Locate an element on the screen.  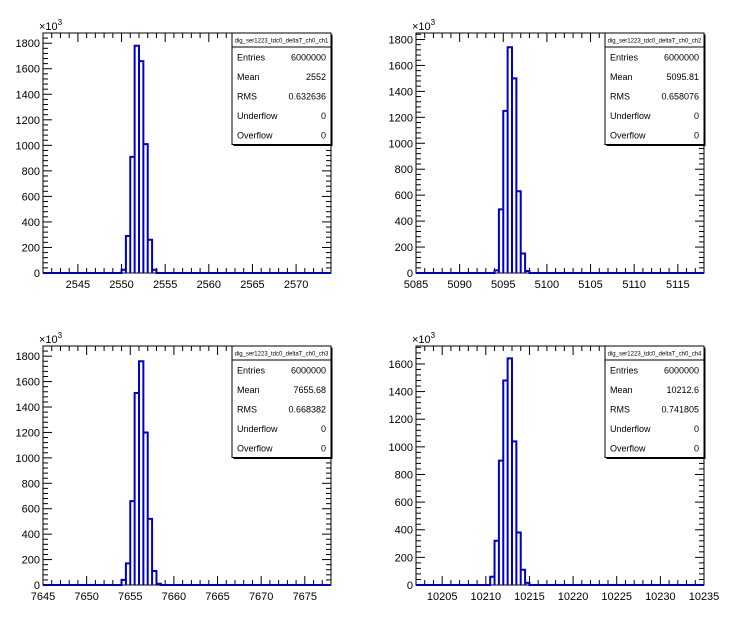
stats-row-value: 0.658076 is located at coordinates (680, 96).